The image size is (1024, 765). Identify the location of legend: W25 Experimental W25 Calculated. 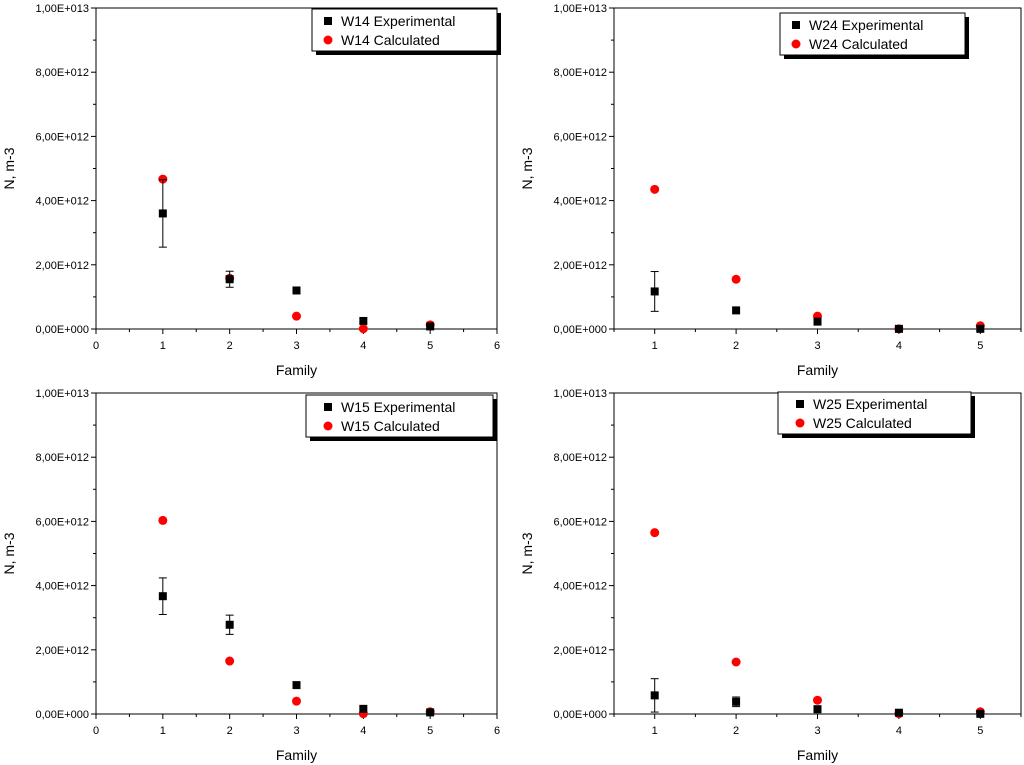
(876, 414).